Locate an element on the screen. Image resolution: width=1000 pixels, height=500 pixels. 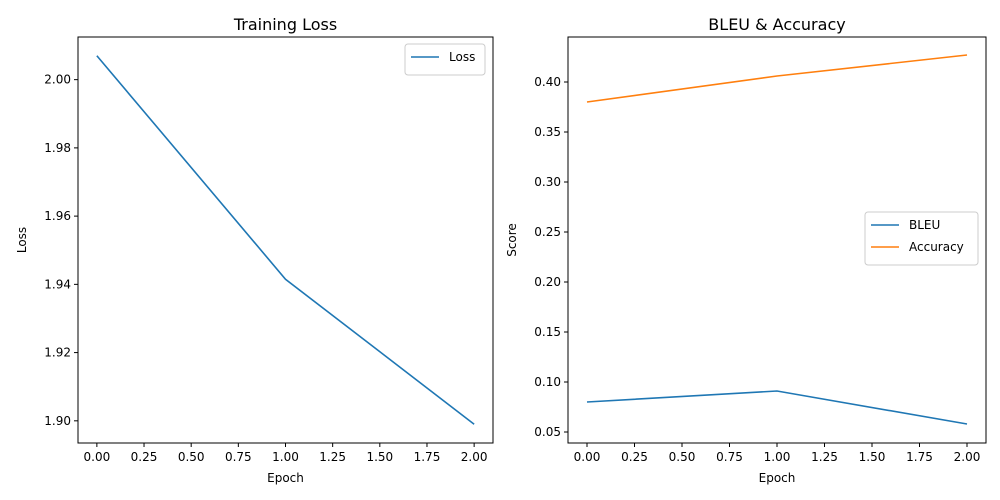
legend: Loss is located at coordinates (445, 59).